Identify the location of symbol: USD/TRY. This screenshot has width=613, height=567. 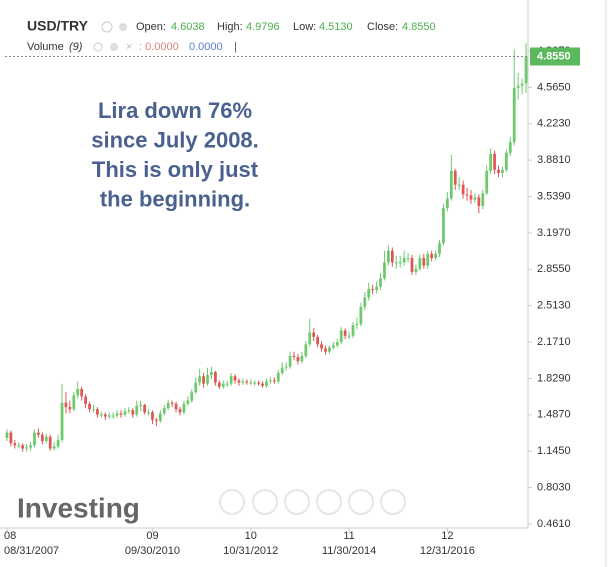
(58, 26).